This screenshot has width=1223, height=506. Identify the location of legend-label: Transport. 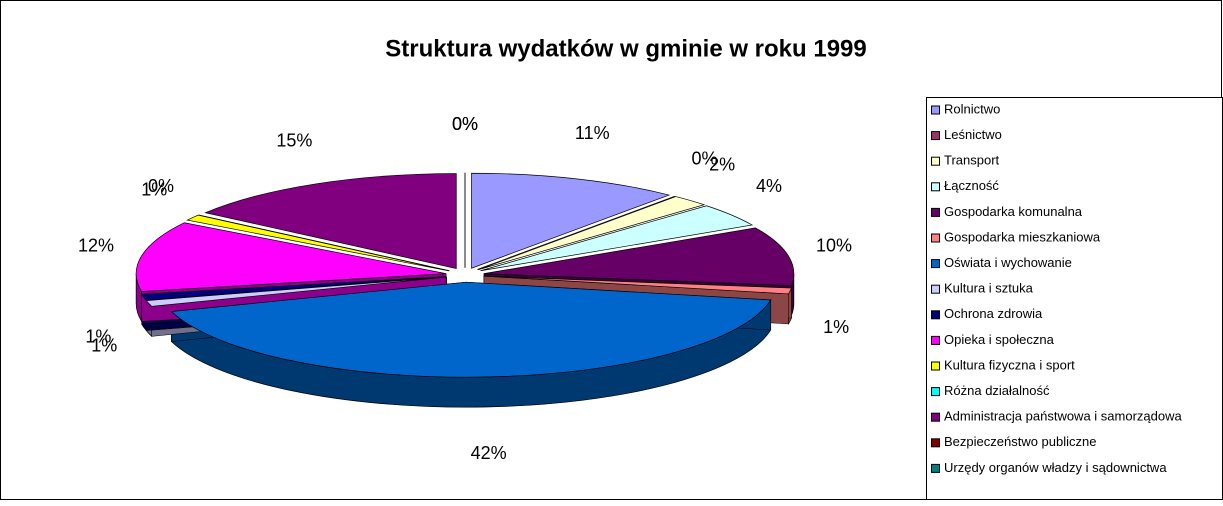
(972, 160).